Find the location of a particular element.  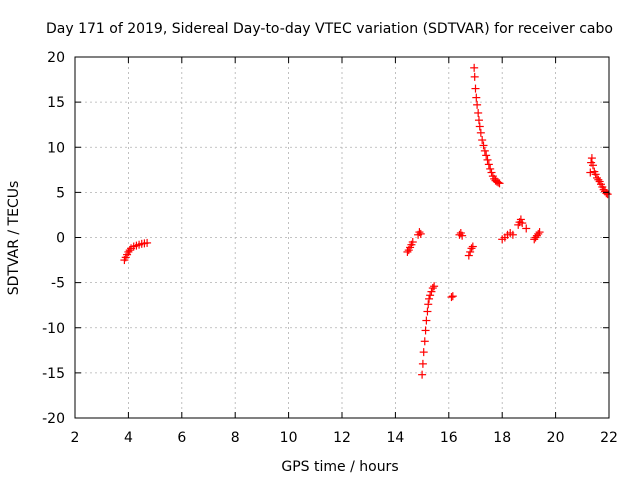

y-axis-title: SDTVAR / TECUs is located at coordinates (14, 238).